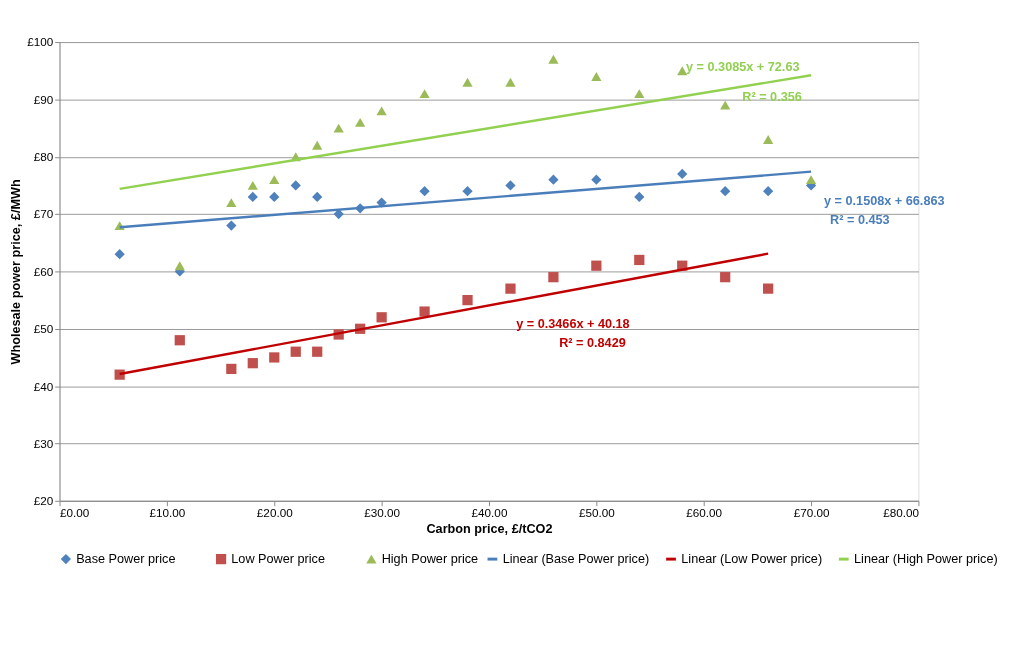 This screenshot has width=1018, height=653. What do you see at coordinates (573, 323) in the screenshot?
I see `annotation: y = 0.3466x + 40.18` at bounding box center [573, 323].